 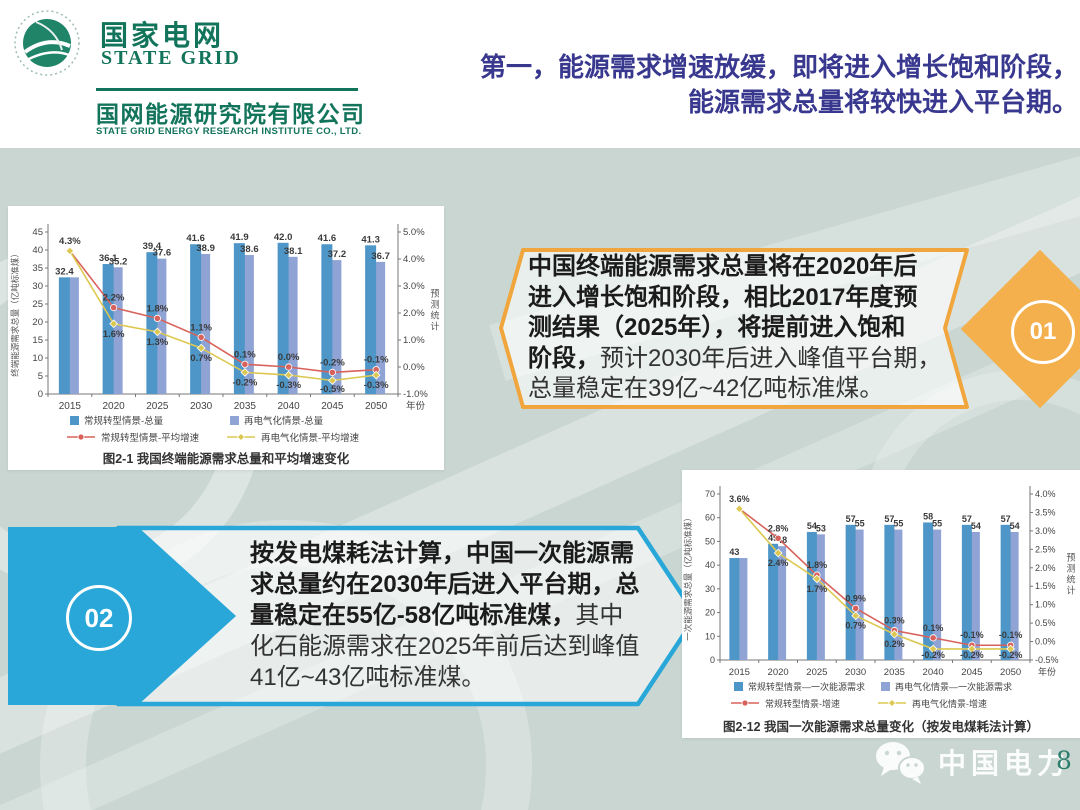 I want to click on callout-01-number: 01, so click(x=1043, y=331).